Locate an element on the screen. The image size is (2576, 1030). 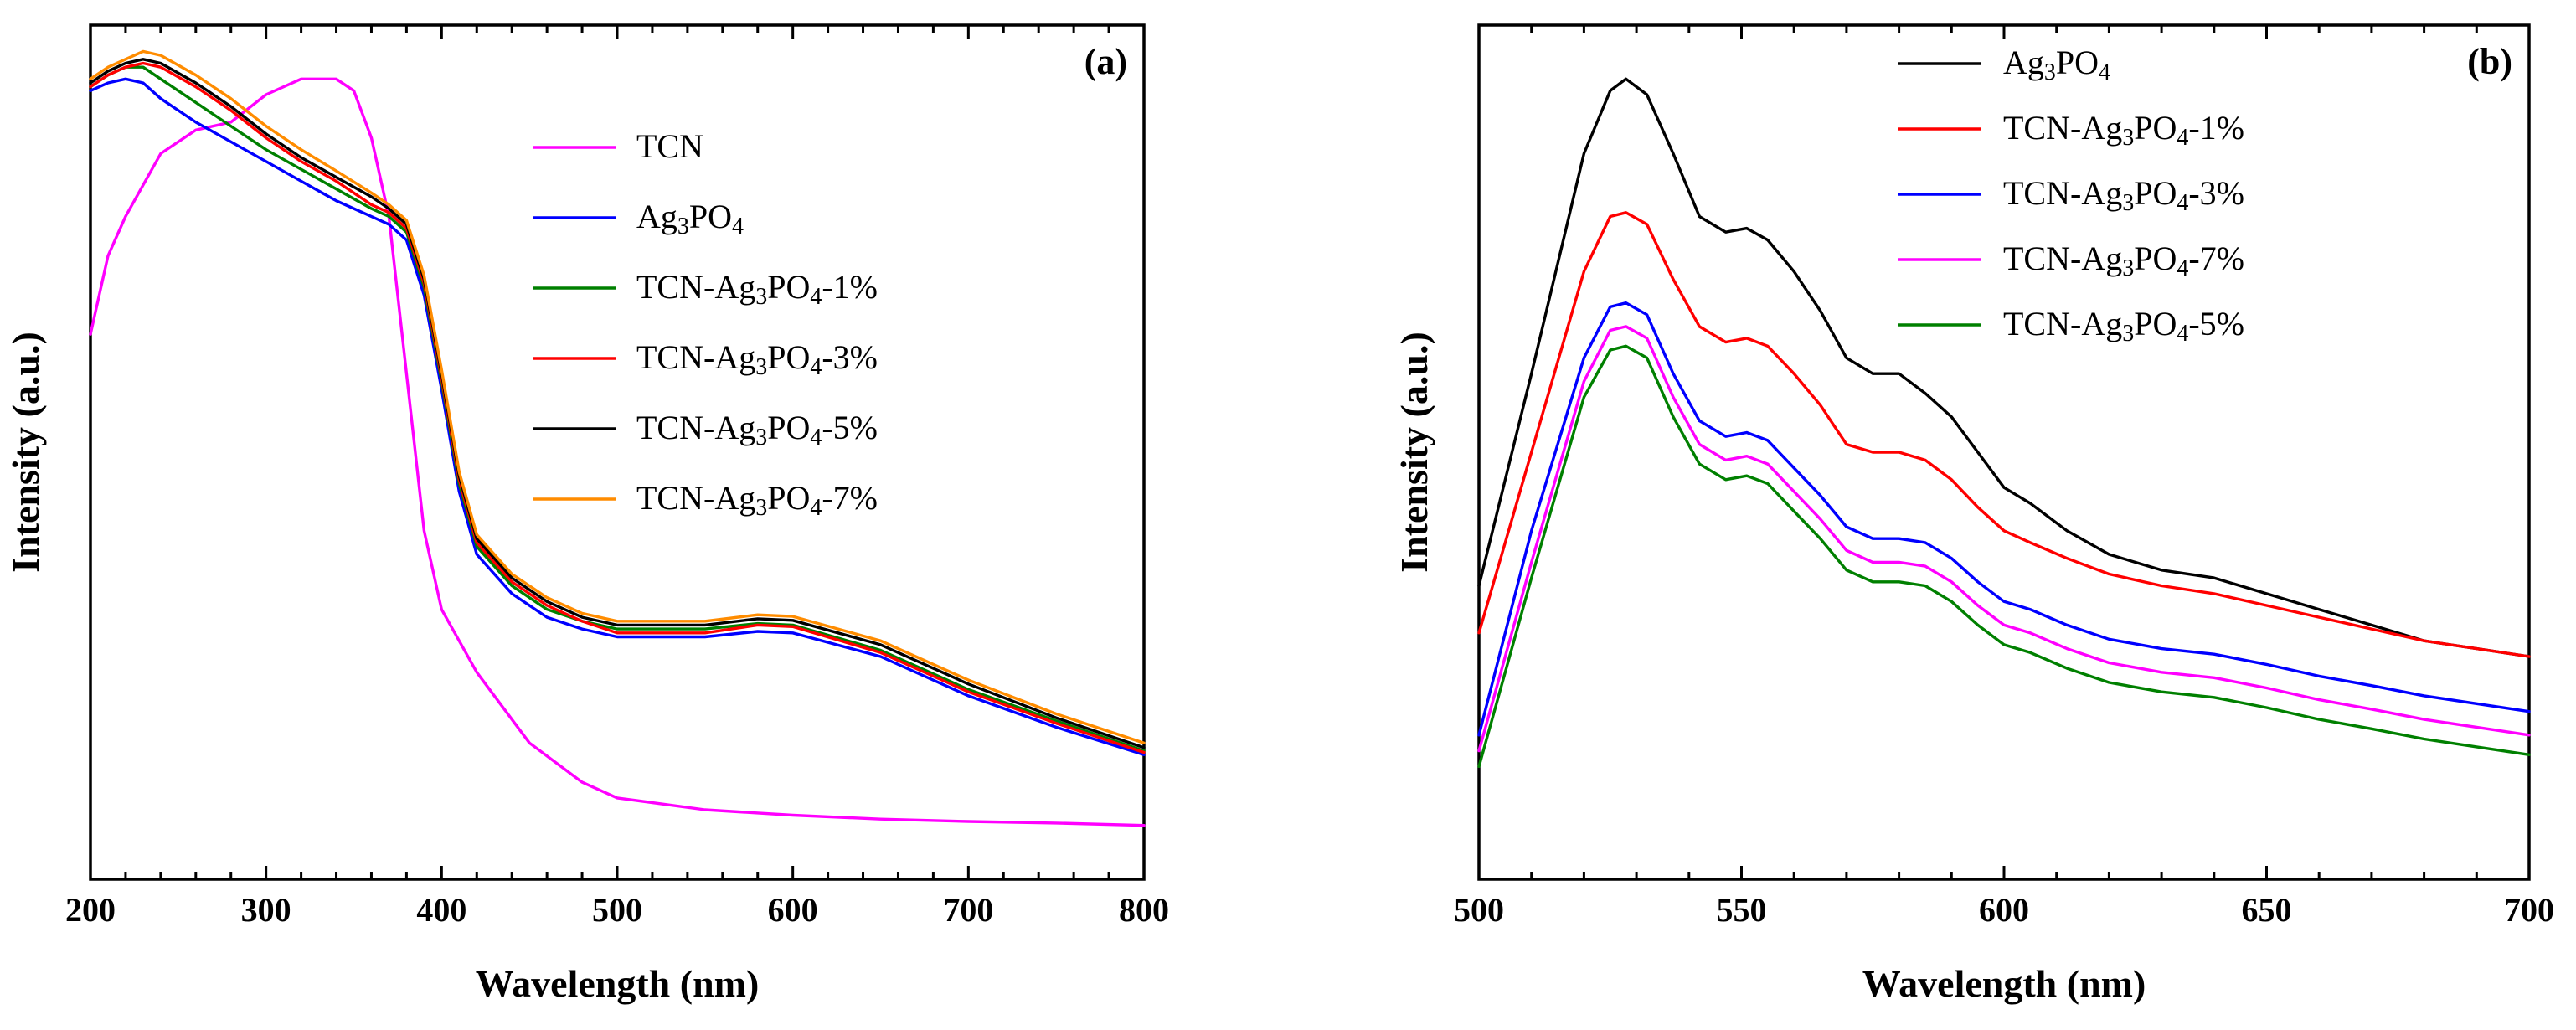
x-tick-label: 550 is located at coordinates (1742, 910).